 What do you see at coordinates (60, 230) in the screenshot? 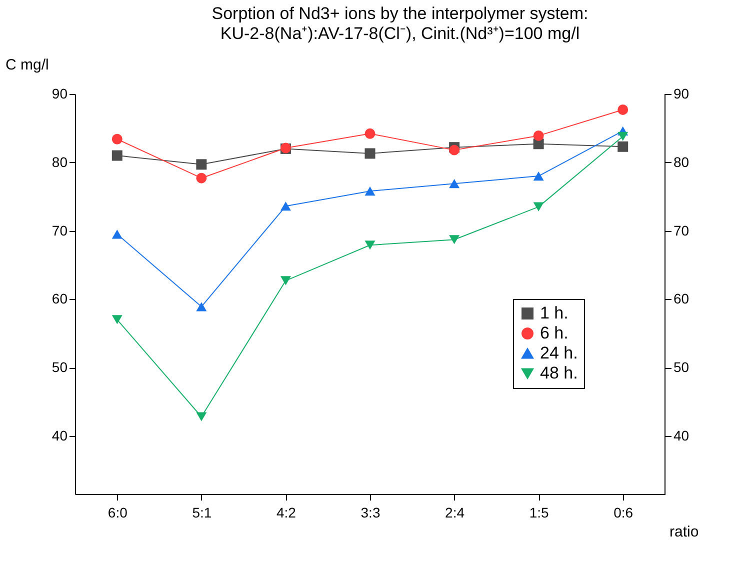
I see `y-tick-label: 70` at bounding box center [60, 230].